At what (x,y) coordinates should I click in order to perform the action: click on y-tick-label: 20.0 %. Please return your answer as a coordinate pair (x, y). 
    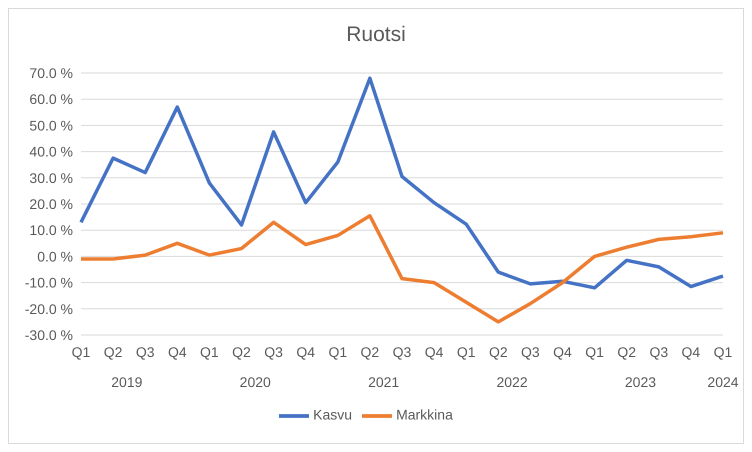
    Looking at the image, I should click on (51, 204).